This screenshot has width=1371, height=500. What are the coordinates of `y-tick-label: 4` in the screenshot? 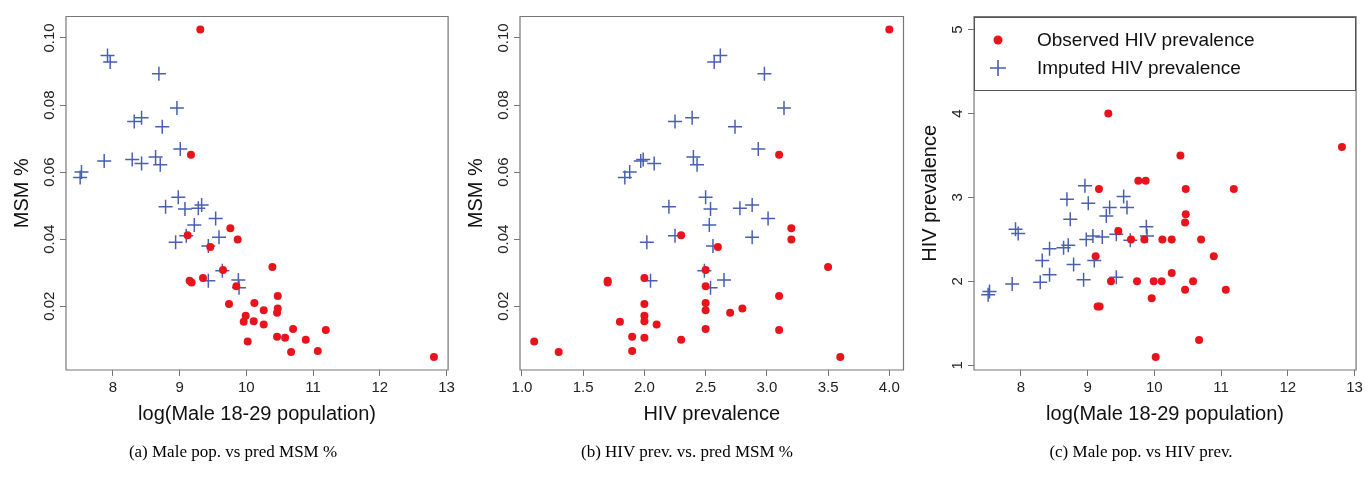 It's located at (956, 113).